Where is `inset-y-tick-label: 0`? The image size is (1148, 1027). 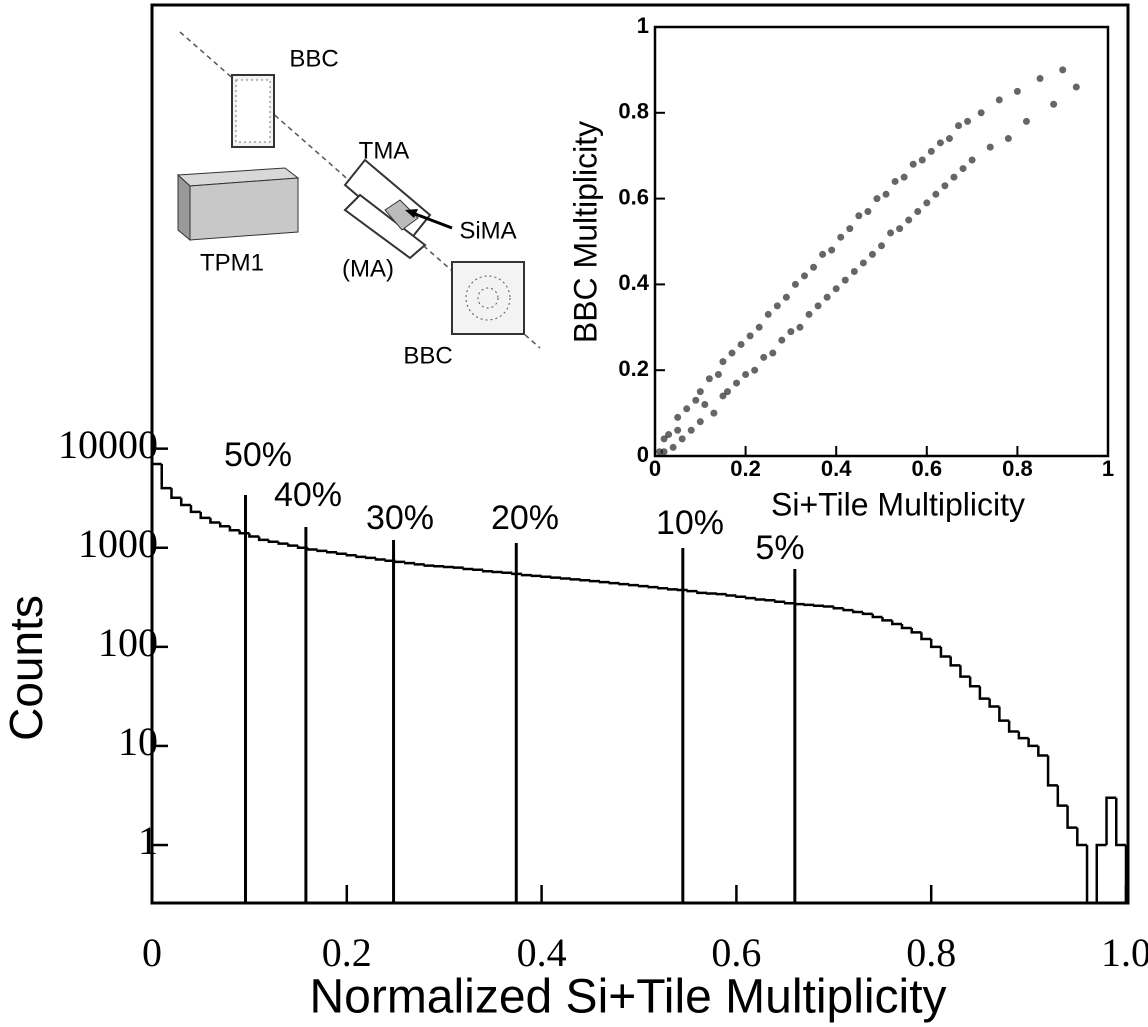
inset-y-tick-label: 0 is located at coordinates (643, 454).